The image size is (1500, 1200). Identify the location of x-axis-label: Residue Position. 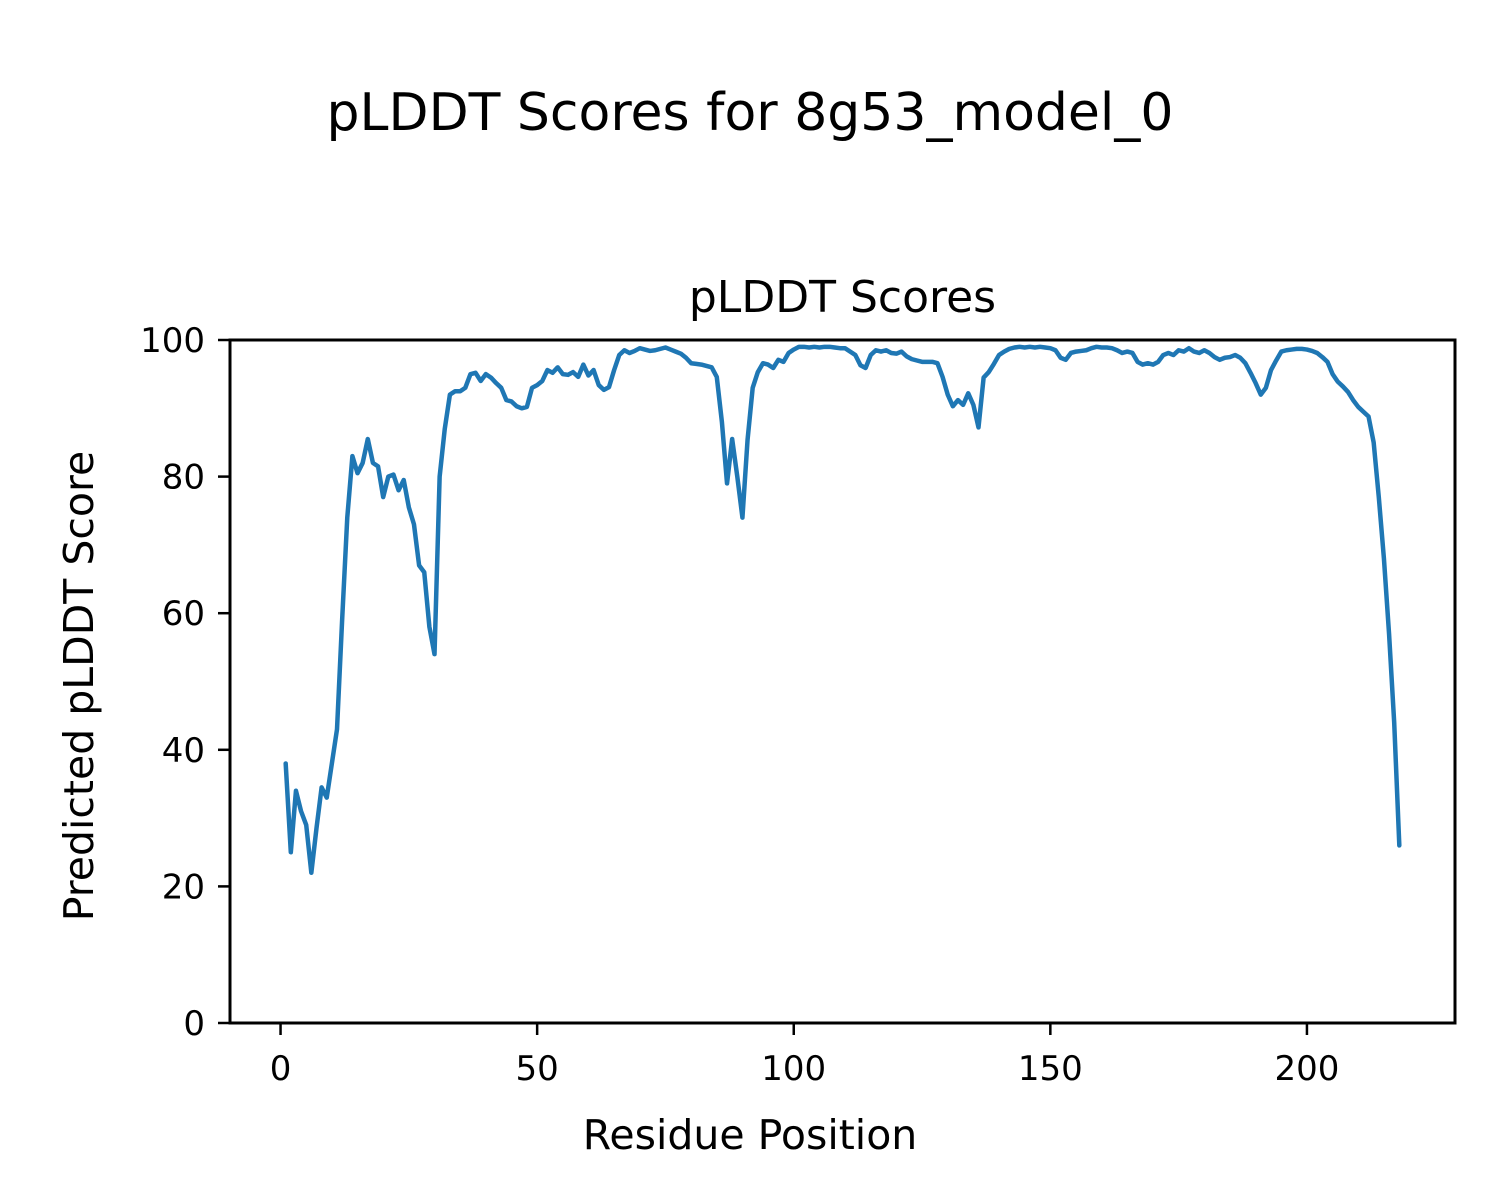
(750, 1135).